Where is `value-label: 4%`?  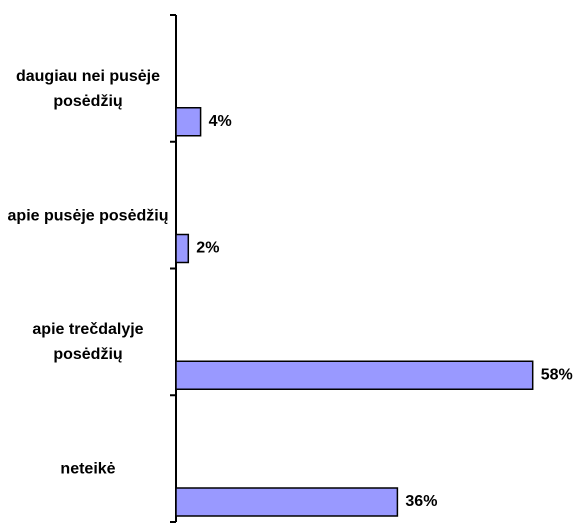
value-label: 4% is located at coordinates (220, 121).